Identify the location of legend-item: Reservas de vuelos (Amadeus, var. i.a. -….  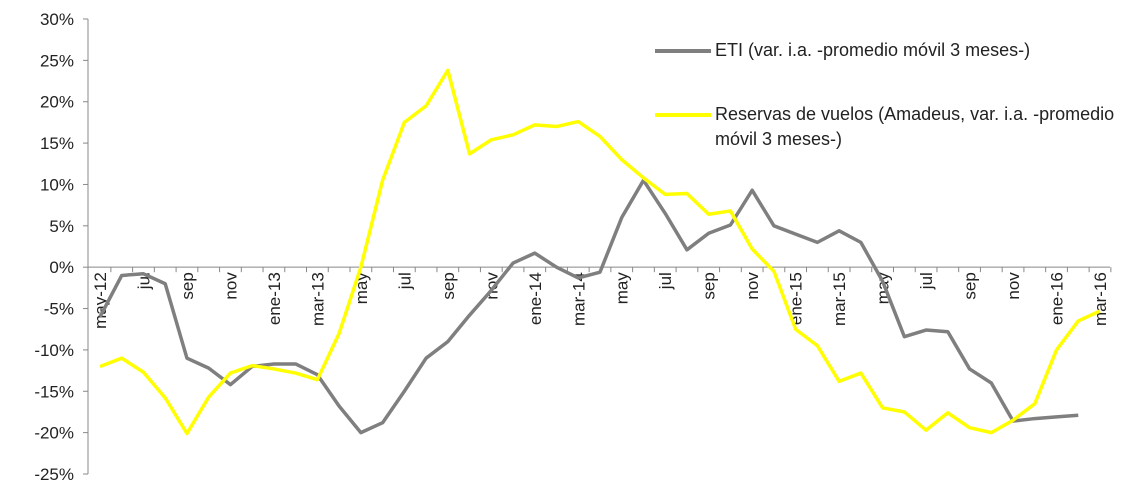
(895, 127).